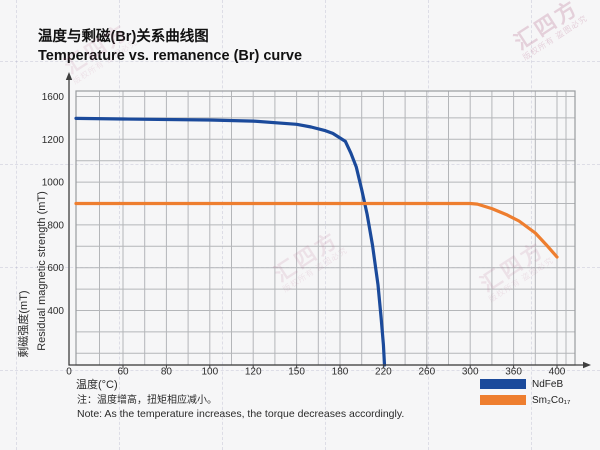 The width and height of the screenshot is (600, 450). Describe the element at coordinates (470, 372) in the screenshot. I see `x-tick-label: 300` at that location.